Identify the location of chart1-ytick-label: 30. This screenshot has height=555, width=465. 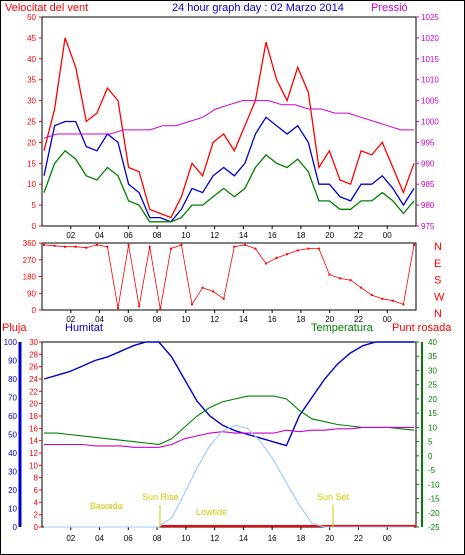
(31, 101).